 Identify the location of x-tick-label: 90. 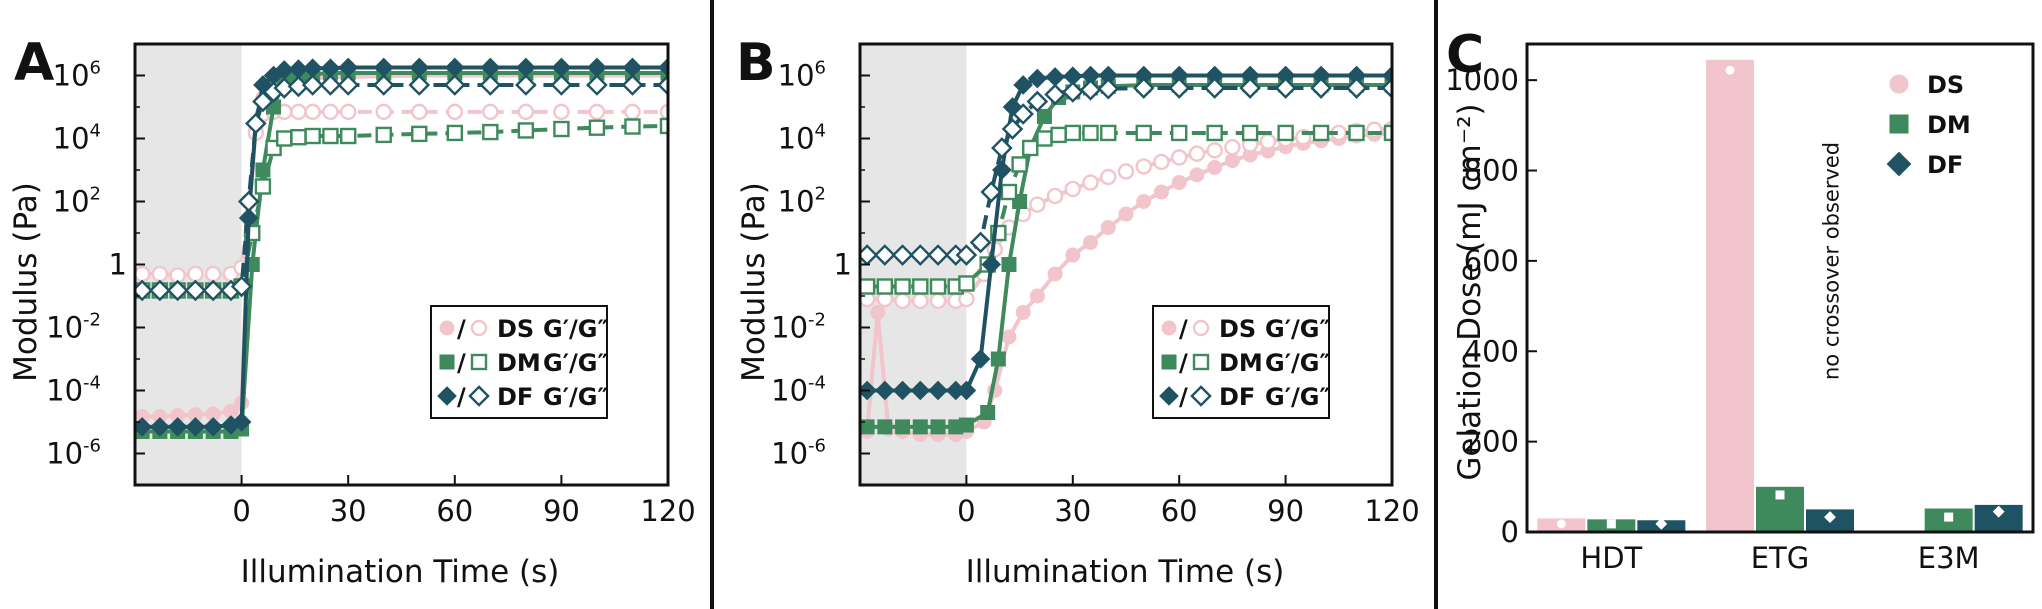
(1285, 511).